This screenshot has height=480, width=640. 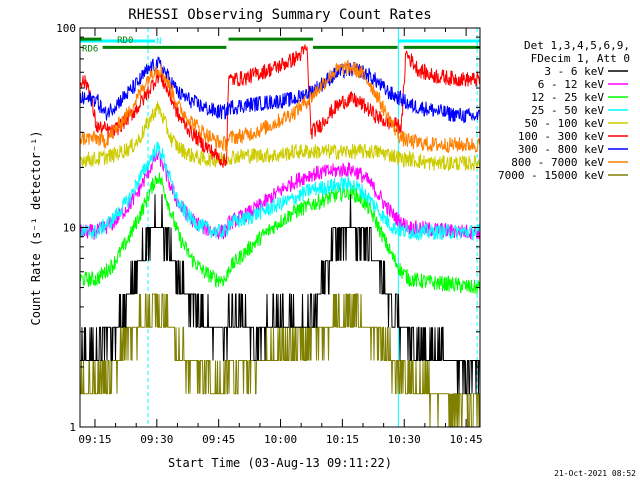 I want to click on legend-entry-label: 800 - 7000 keV, so click(x=557, y=162).